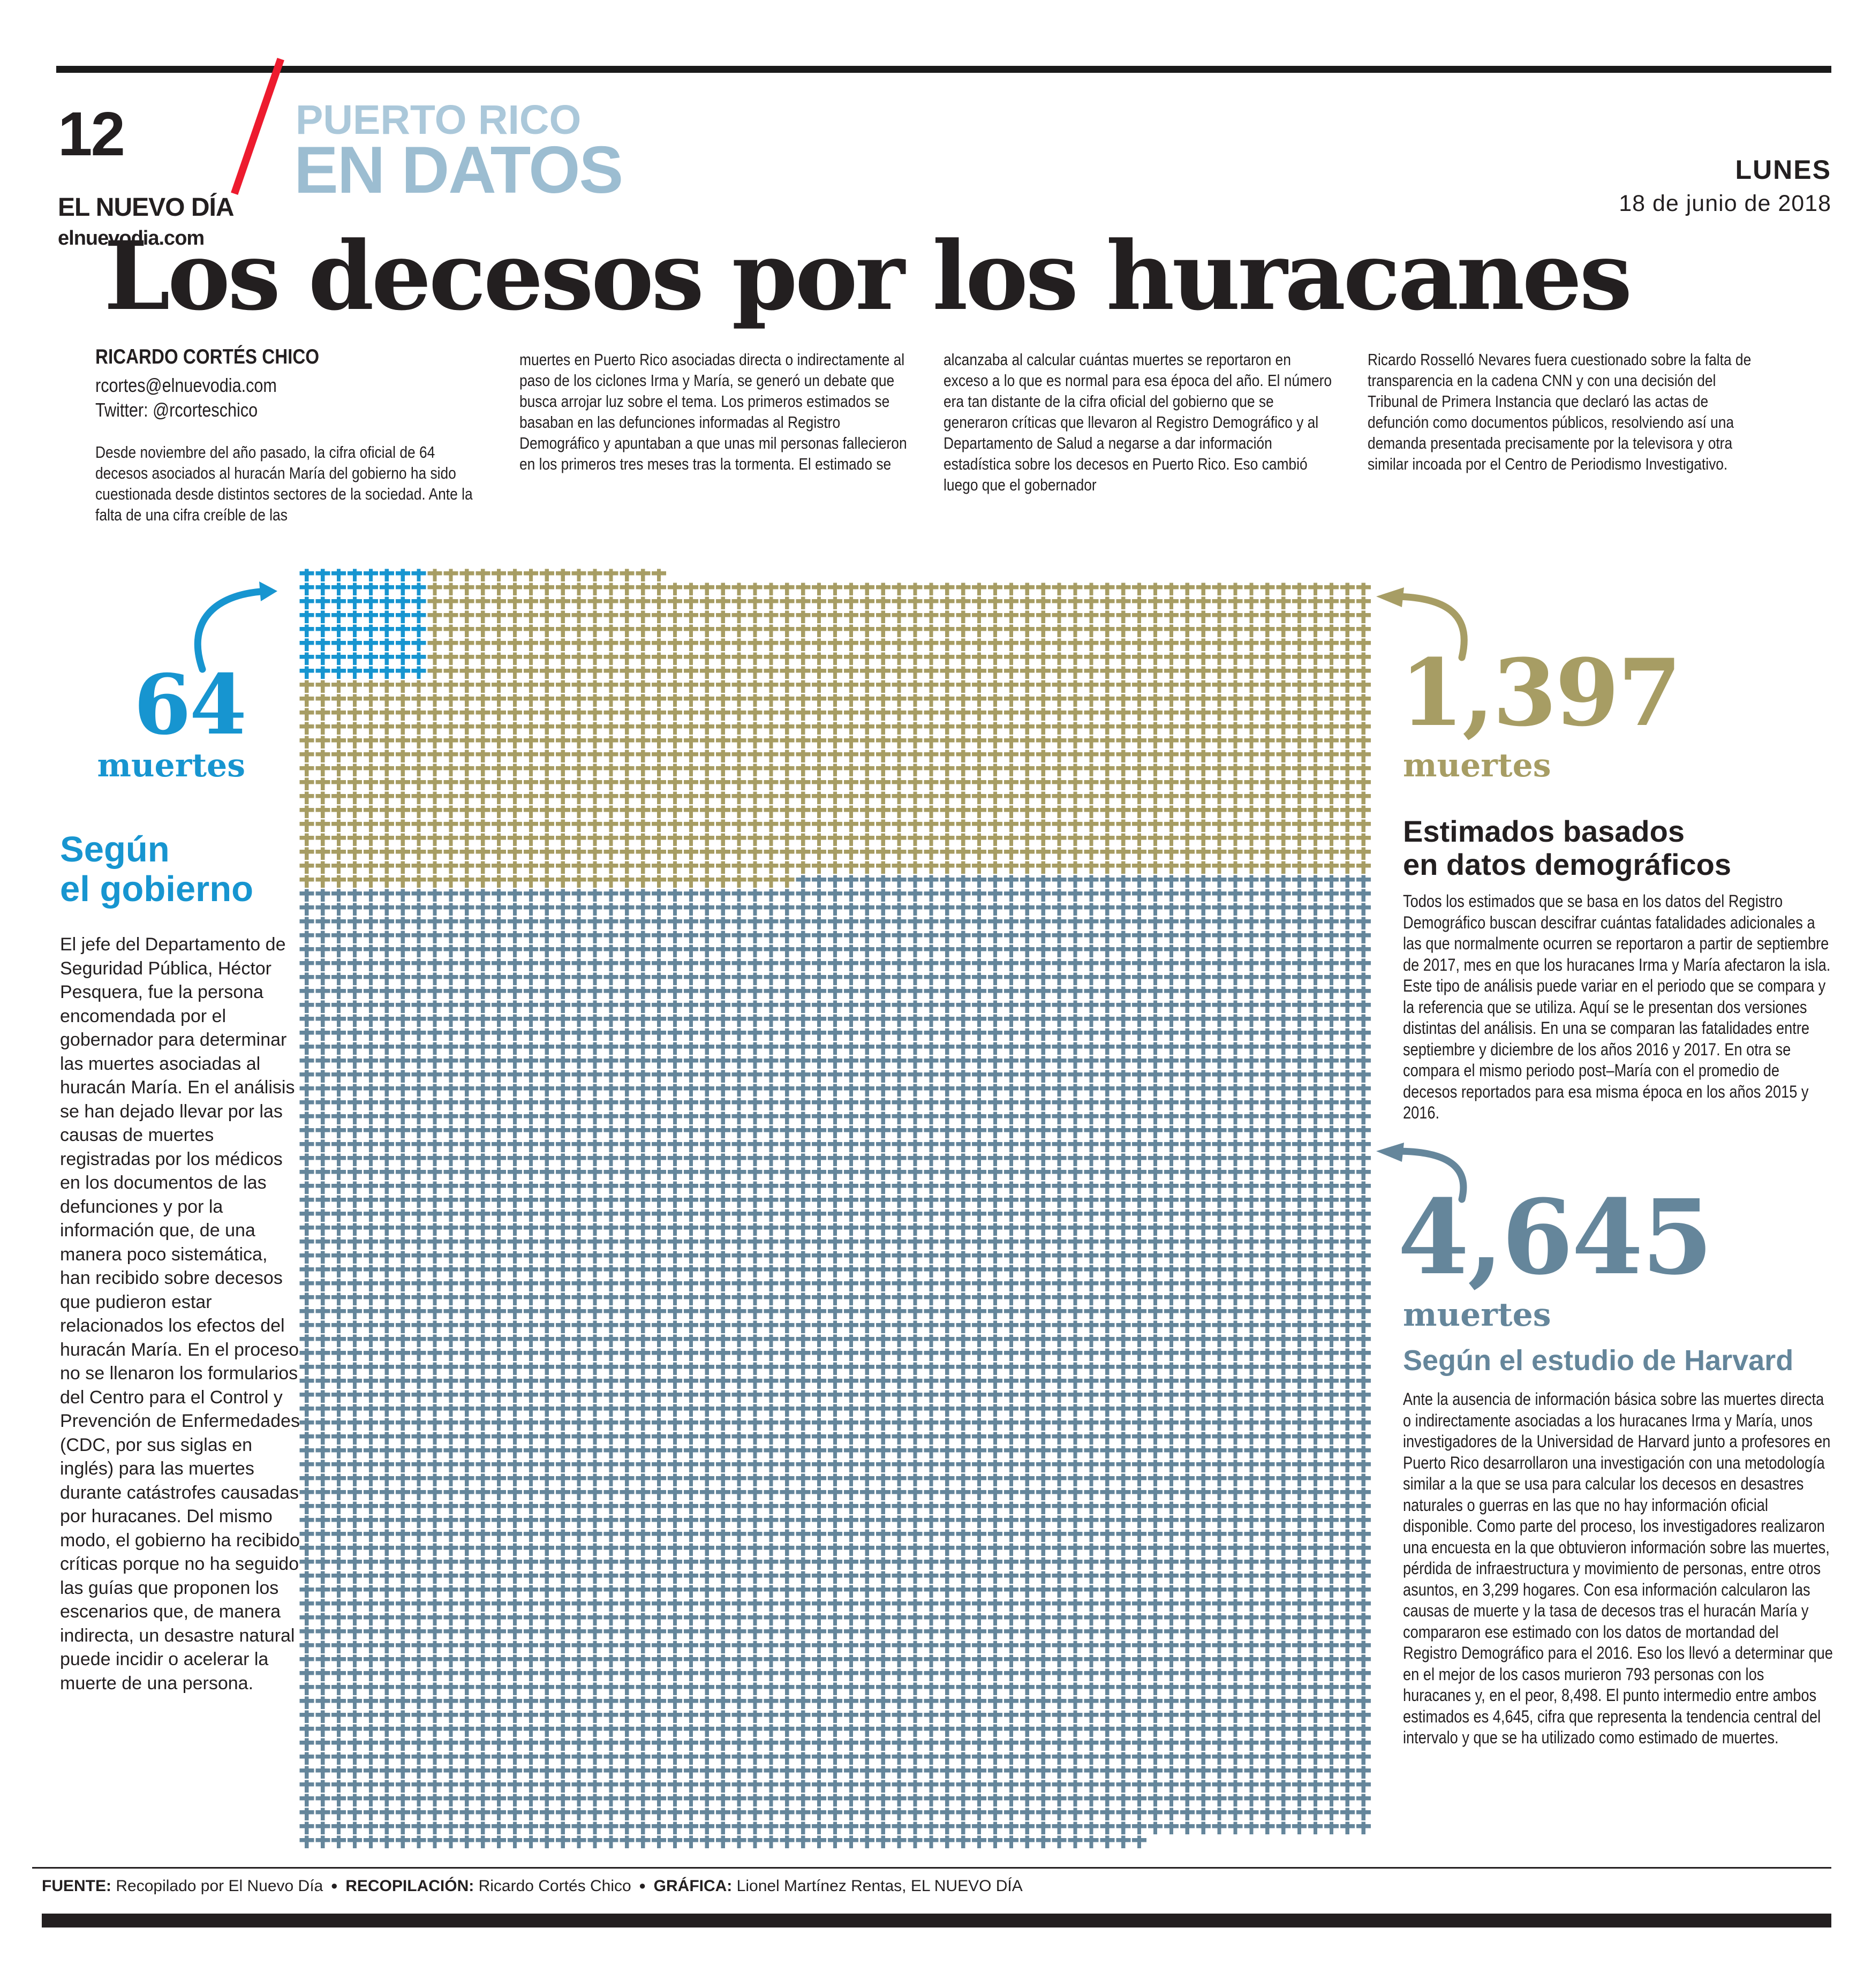 Image resolution: width=1864 pixels, height=1988 pixels. What do you see at coordinates (131, 238) in the screenshot?
I see `newspaper-website: elnuevodia.com` at bounding box center [131, 238].